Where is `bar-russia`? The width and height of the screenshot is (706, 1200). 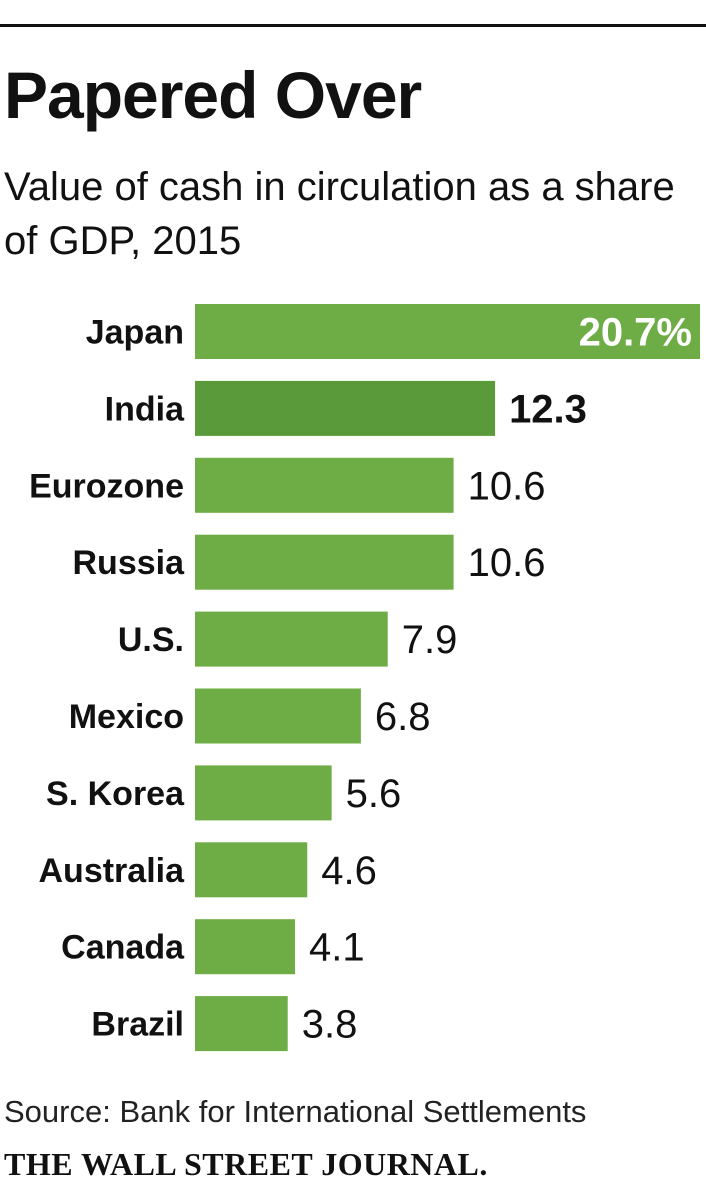
bar-russia is located at coordinates (324, 562).